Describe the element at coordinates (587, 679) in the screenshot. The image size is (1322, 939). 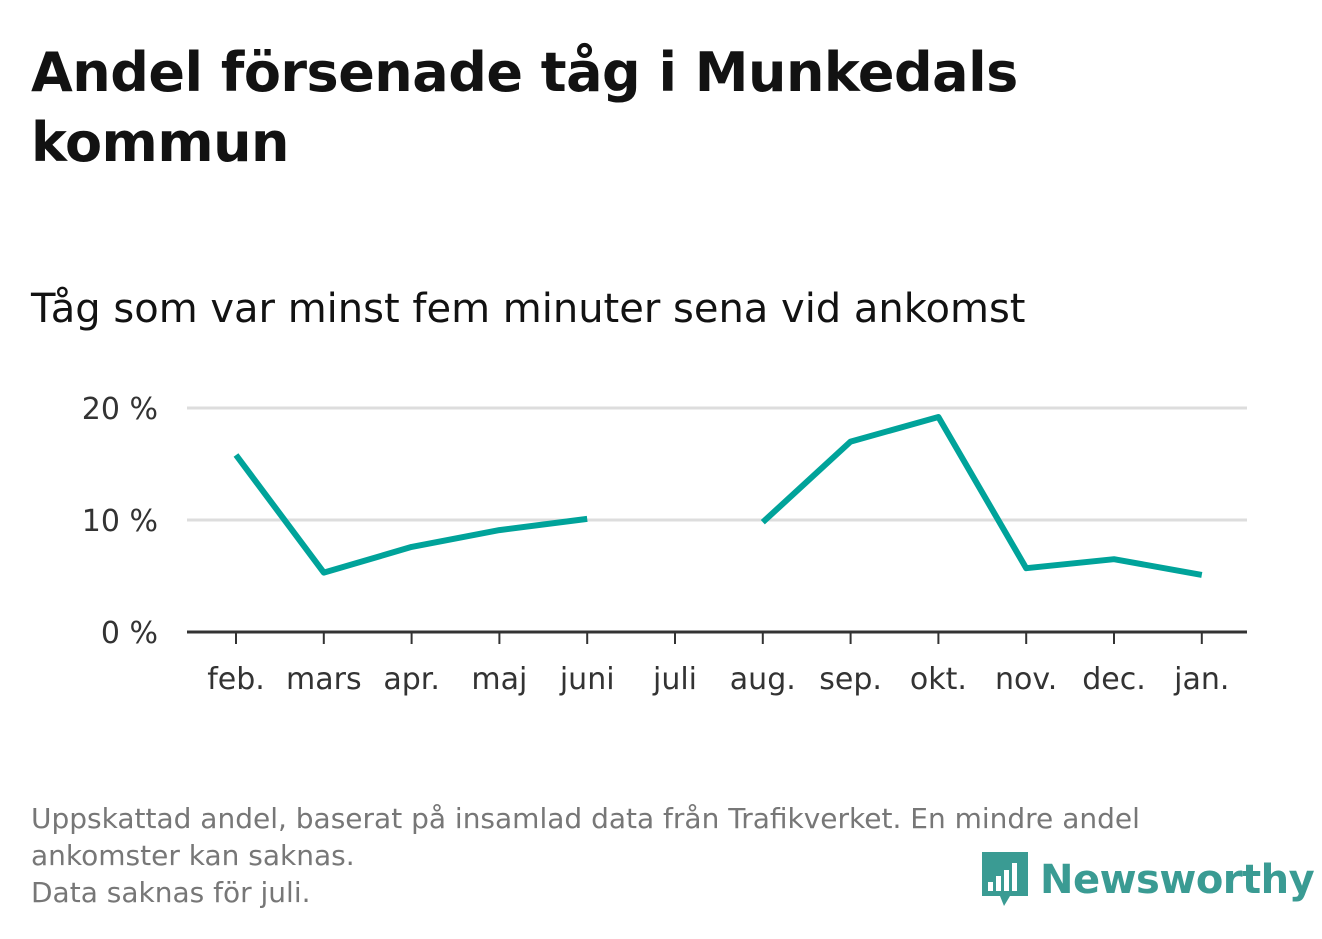
I see `x-tick-label: juni` at that location.